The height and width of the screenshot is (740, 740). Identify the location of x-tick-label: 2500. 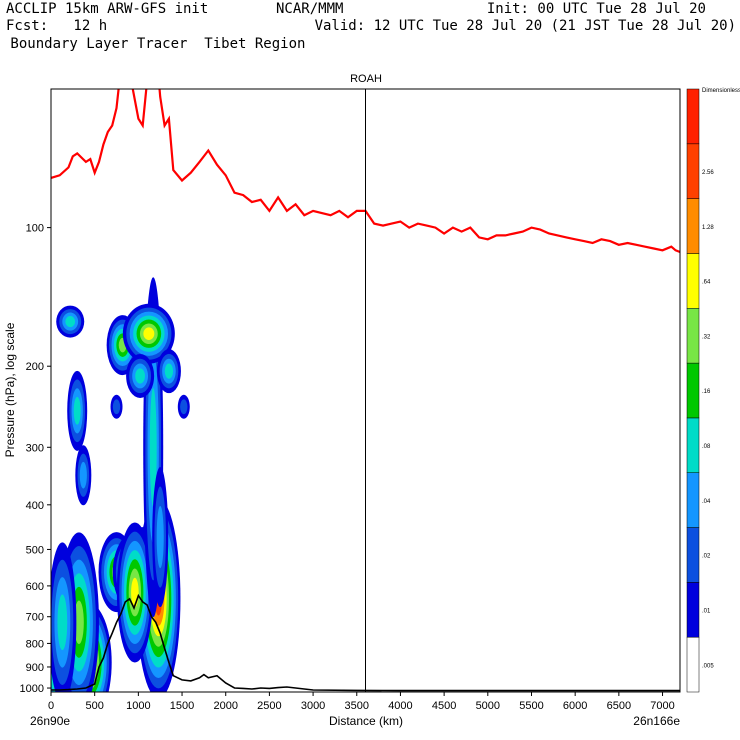
(269, 706).